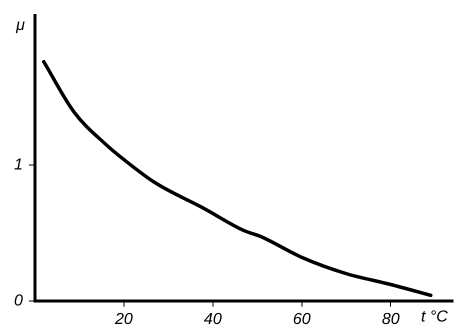  I want to click on y-axis-title: μ, so click(20, 25).